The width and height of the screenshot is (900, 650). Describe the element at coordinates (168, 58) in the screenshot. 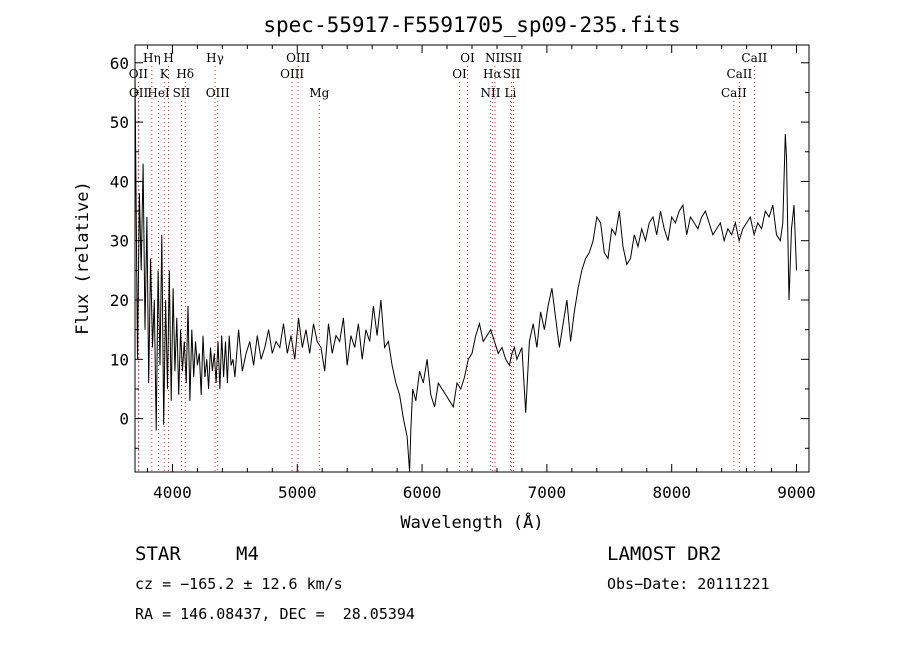

I see `line-label: H` at that location.